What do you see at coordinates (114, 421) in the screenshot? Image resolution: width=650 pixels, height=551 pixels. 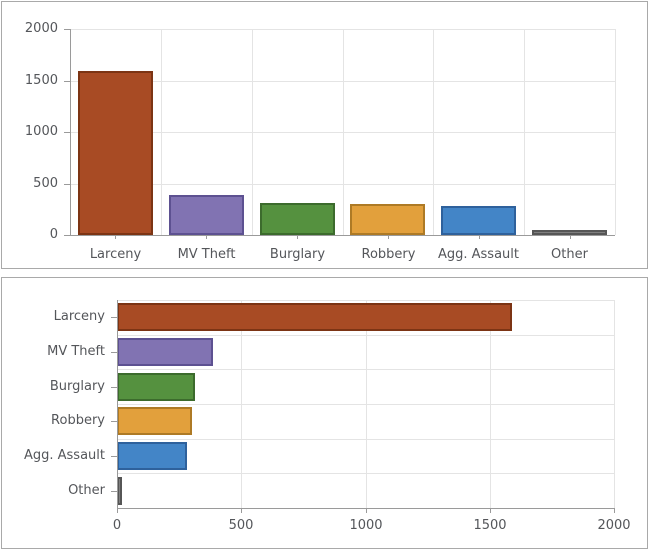 I see `y-tick-robbery` at bounding box center [114, 421].